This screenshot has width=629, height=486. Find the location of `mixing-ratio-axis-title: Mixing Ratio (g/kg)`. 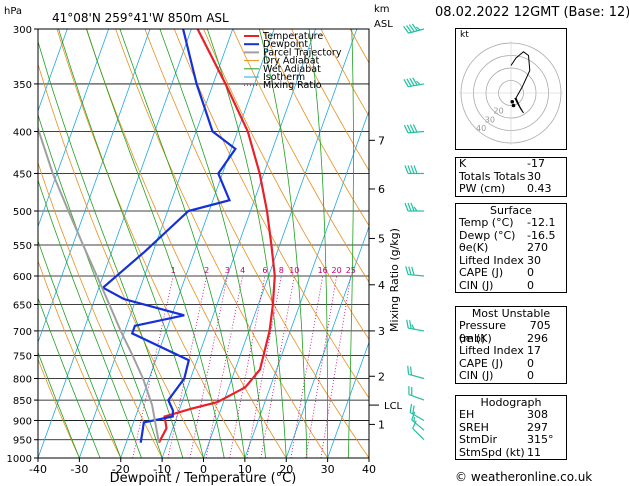

mixing-ratio-axis-title: Mixing Ratio (g/kg) is located at coordinates (394, 280).